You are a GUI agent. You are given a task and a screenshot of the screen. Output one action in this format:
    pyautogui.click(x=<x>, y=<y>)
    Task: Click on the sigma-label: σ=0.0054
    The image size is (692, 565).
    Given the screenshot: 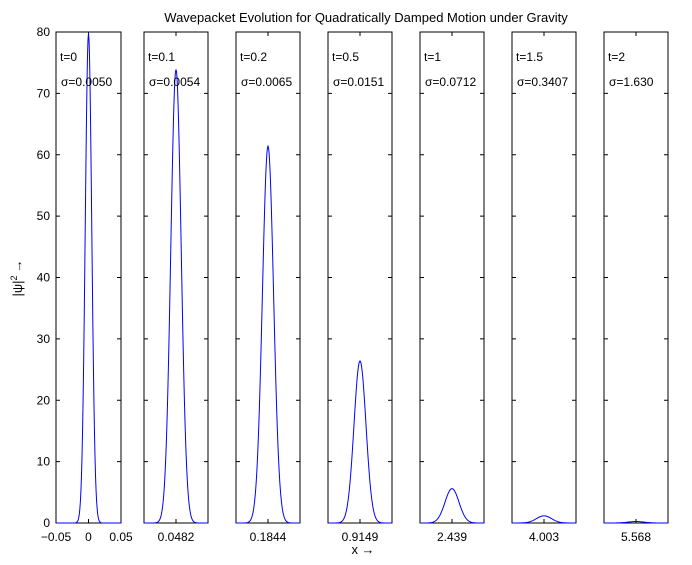 What is the action you would take?
    pyautogui.click(x=174, y=82)
    